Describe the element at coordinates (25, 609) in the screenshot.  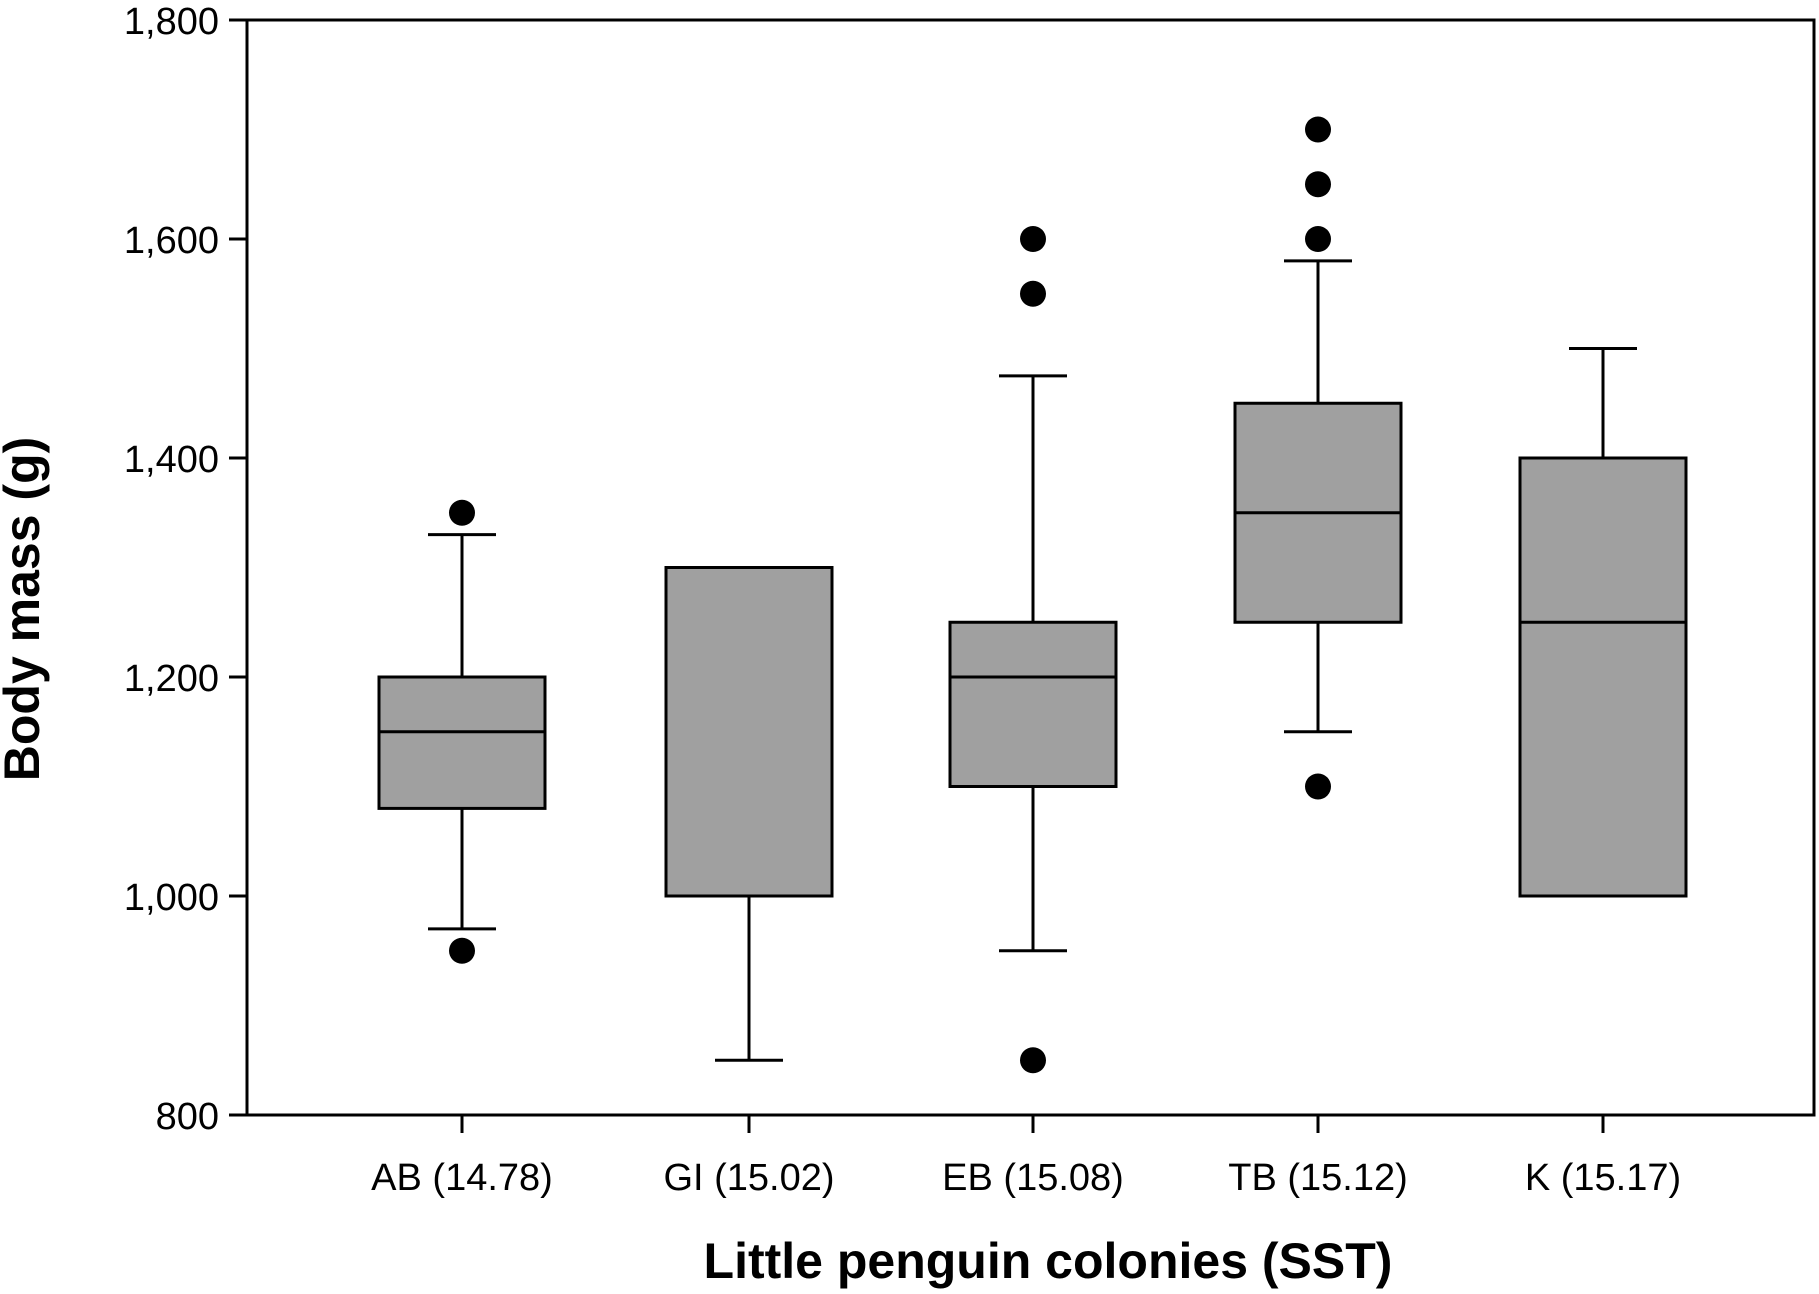
I see `y-axis-title: Body mass (g)` at that location.